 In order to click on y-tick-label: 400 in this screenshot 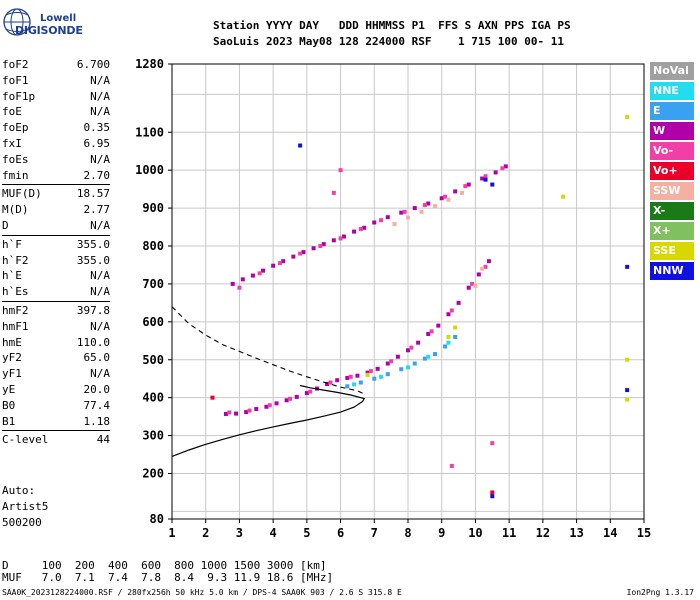, I will do `click(153, 398)`.